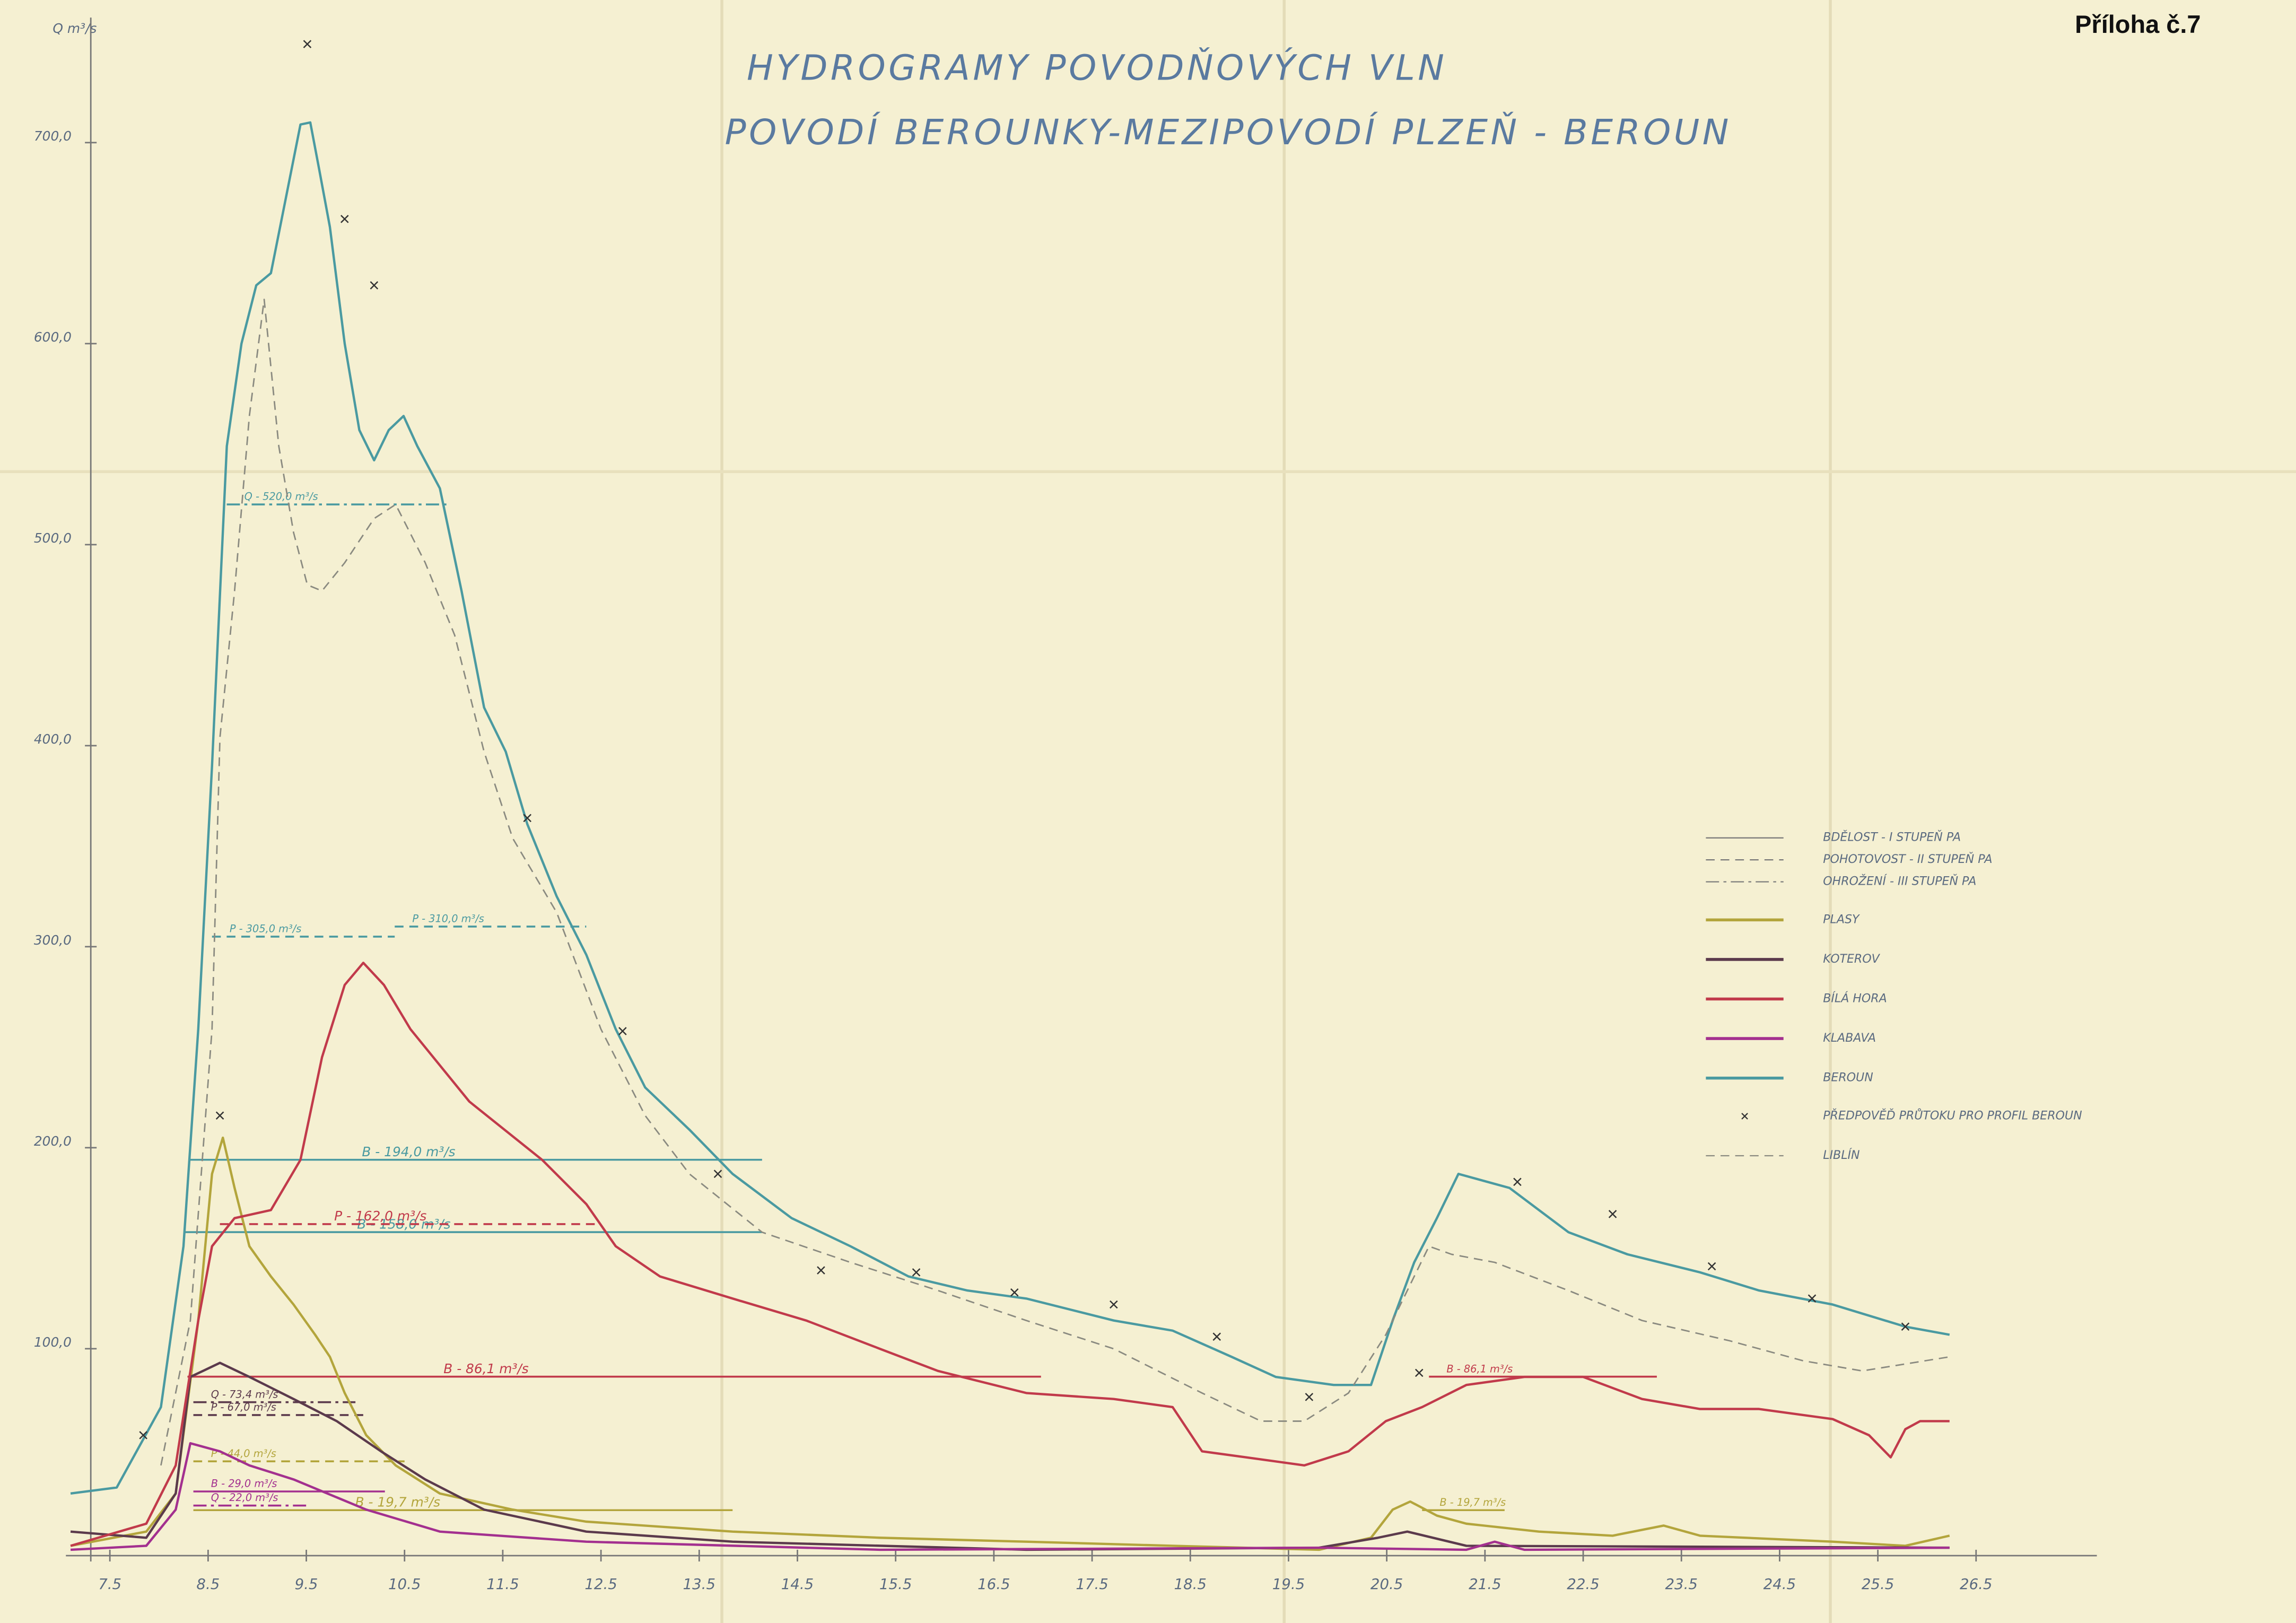  What do you see at coordinates (53, 538) in the screenshot?
I see `y-tick-label: 500,0` at bounding box center [53, 538].